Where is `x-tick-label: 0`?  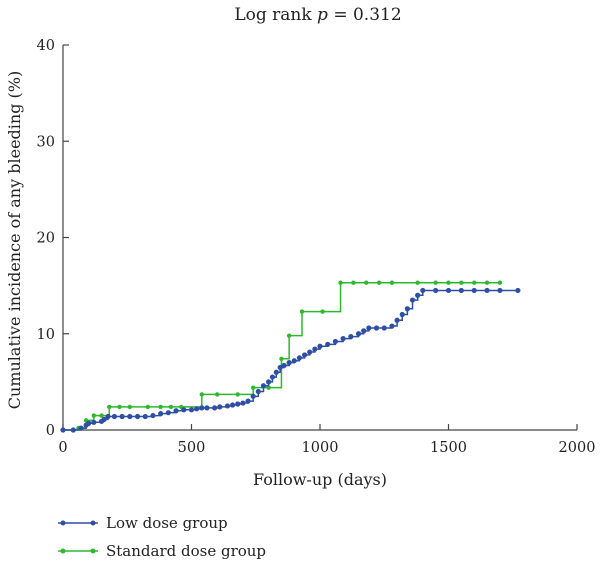
x-tick-label: 0 is located at coordinates (62, 448).